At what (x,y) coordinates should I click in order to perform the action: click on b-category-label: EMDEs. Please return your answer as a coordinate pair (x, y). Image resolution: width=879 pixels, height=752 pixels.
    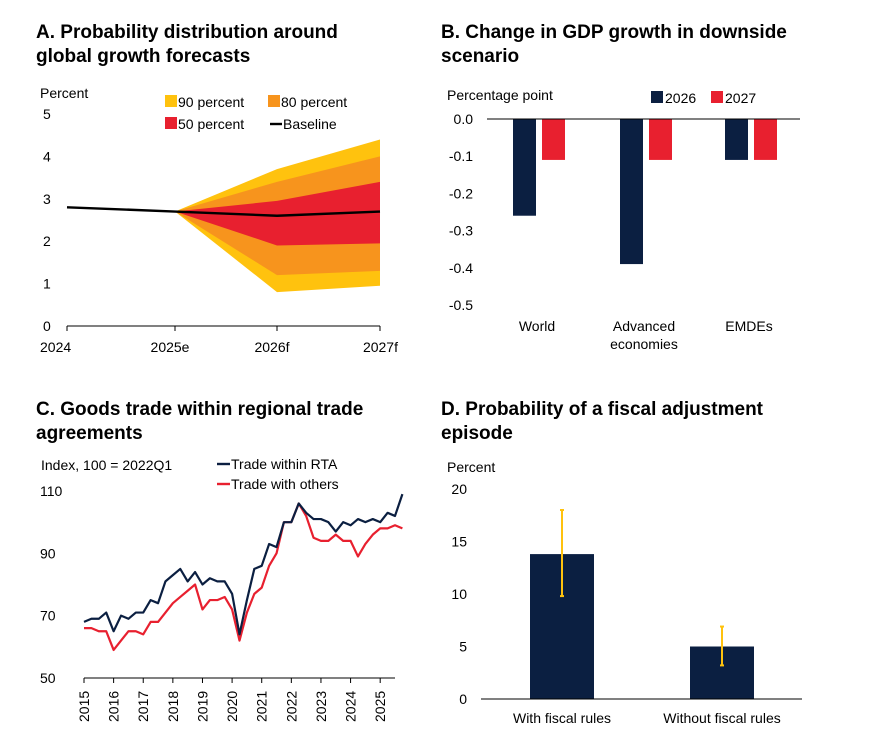
    Looking at the image, I should click on (748, 326).